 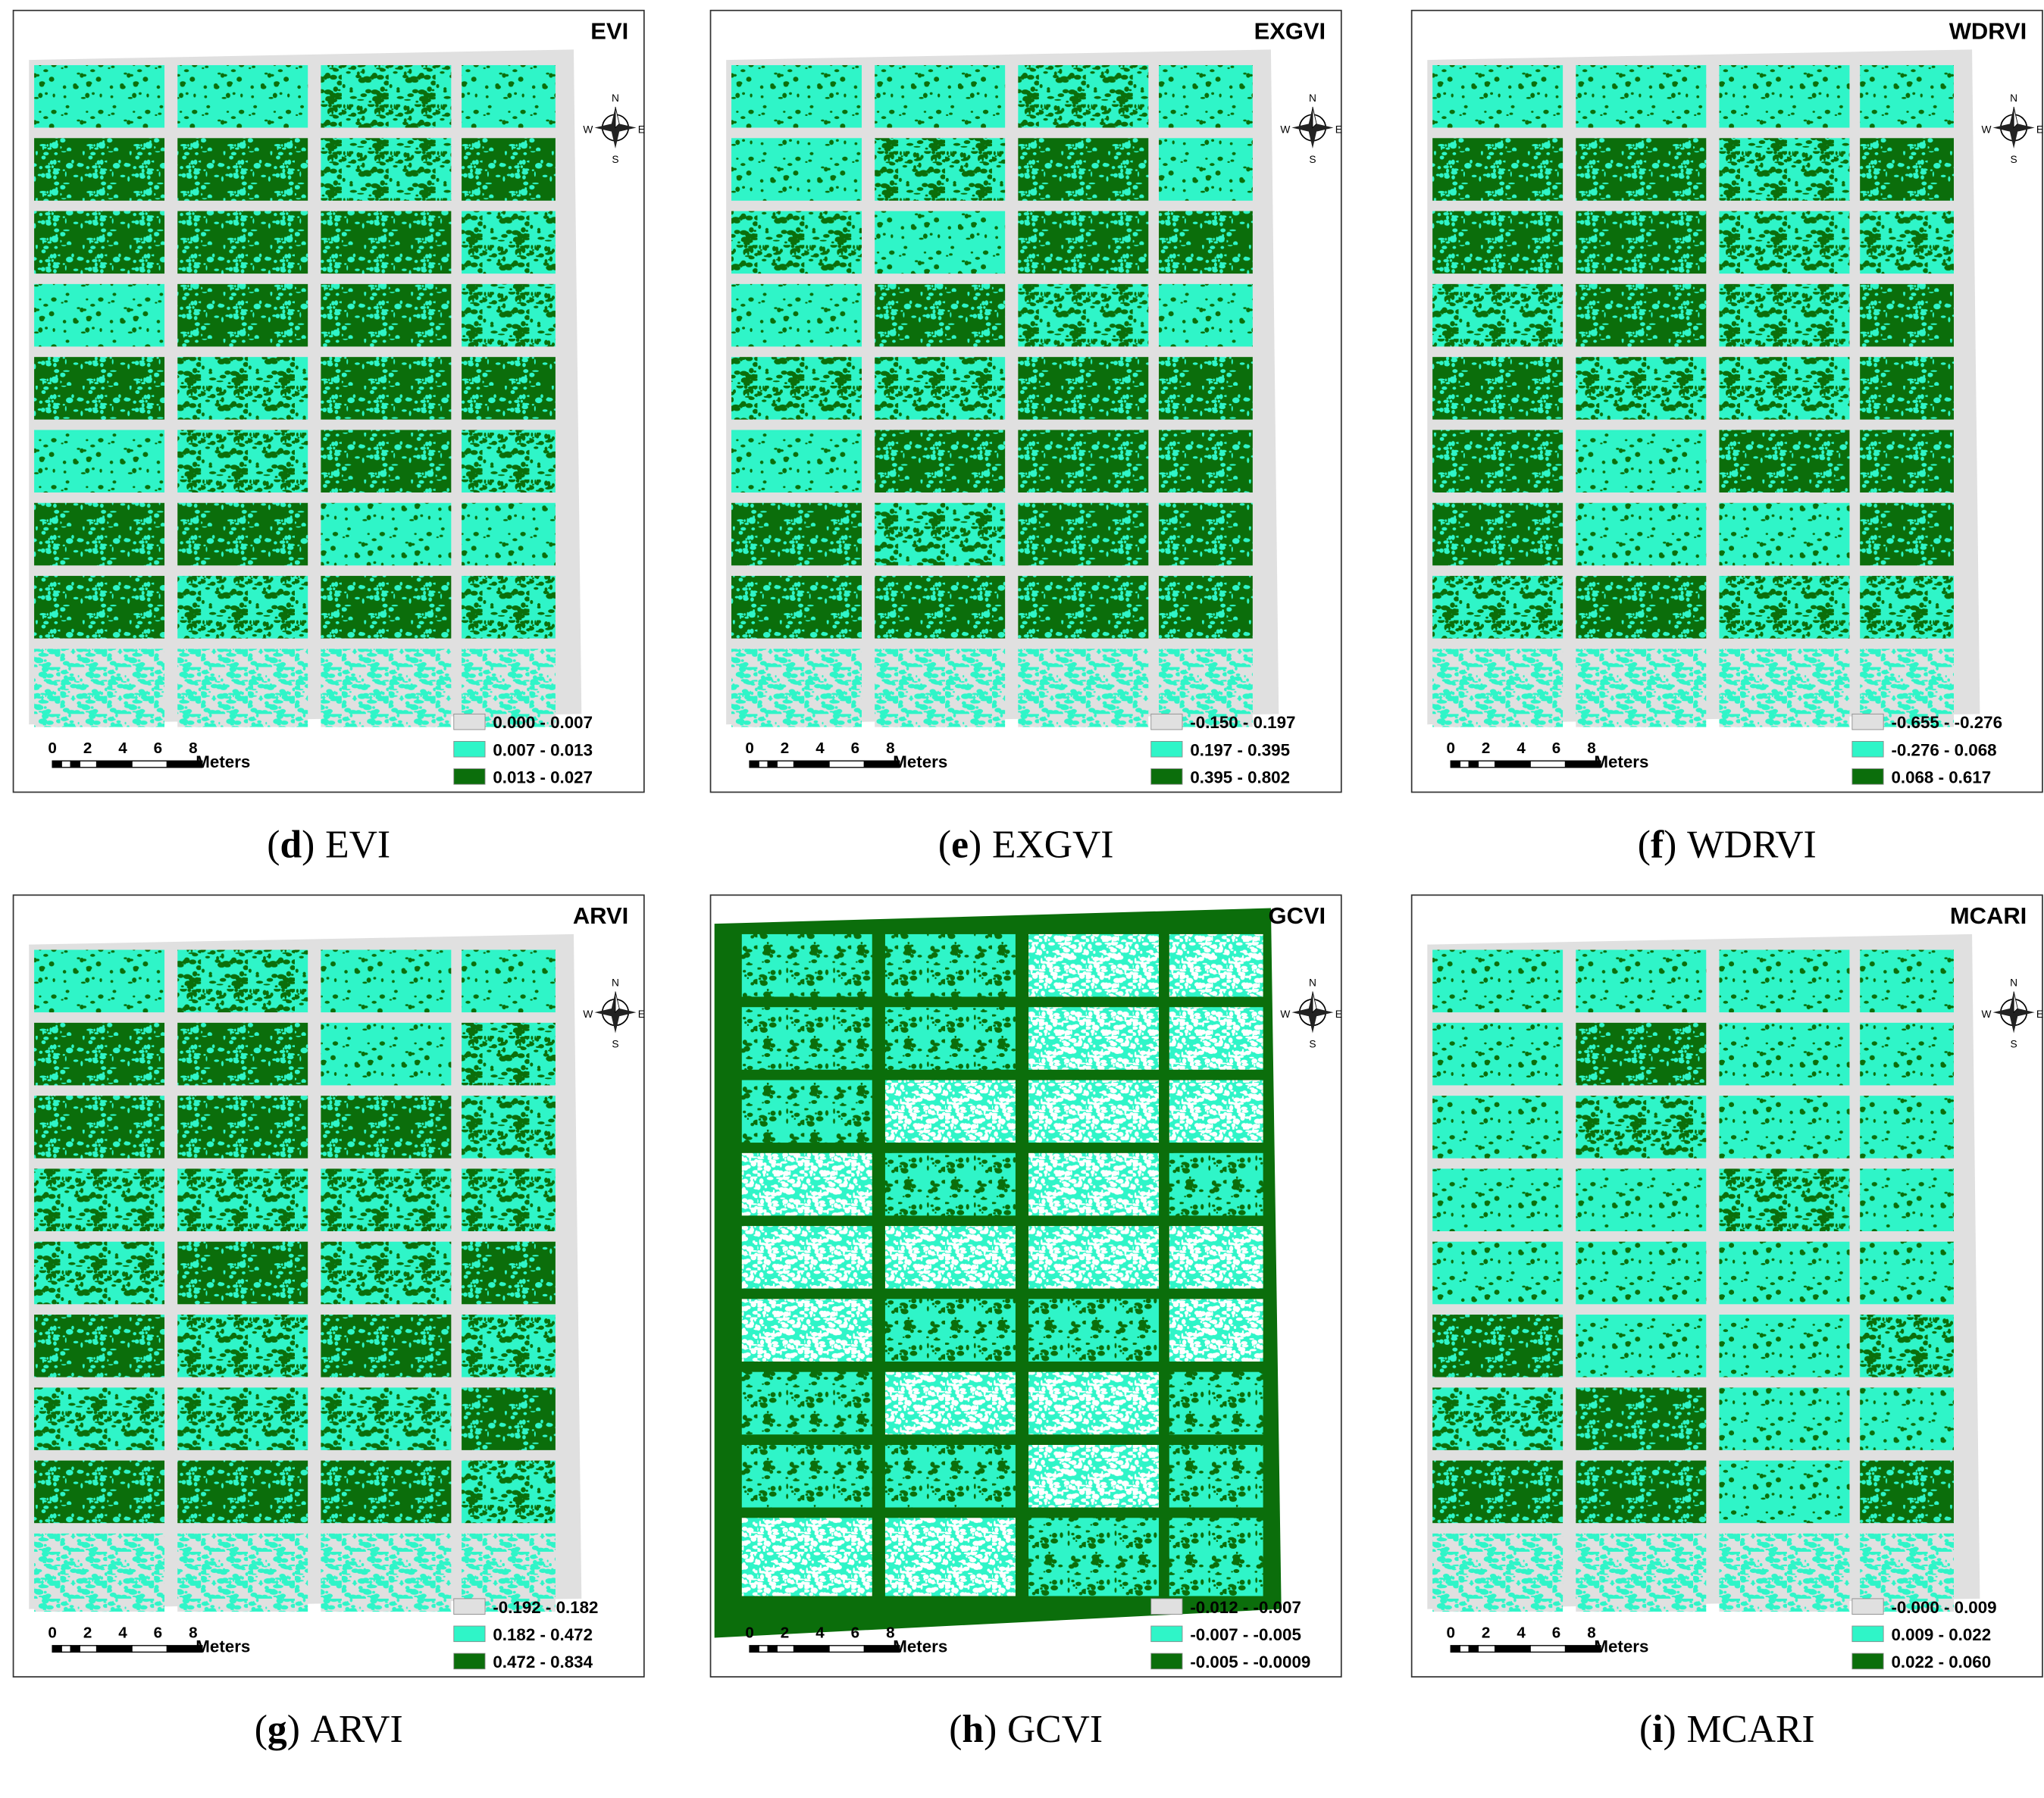 I want to click on caption: (e) EXGVI, so click(x=1025, y=844).